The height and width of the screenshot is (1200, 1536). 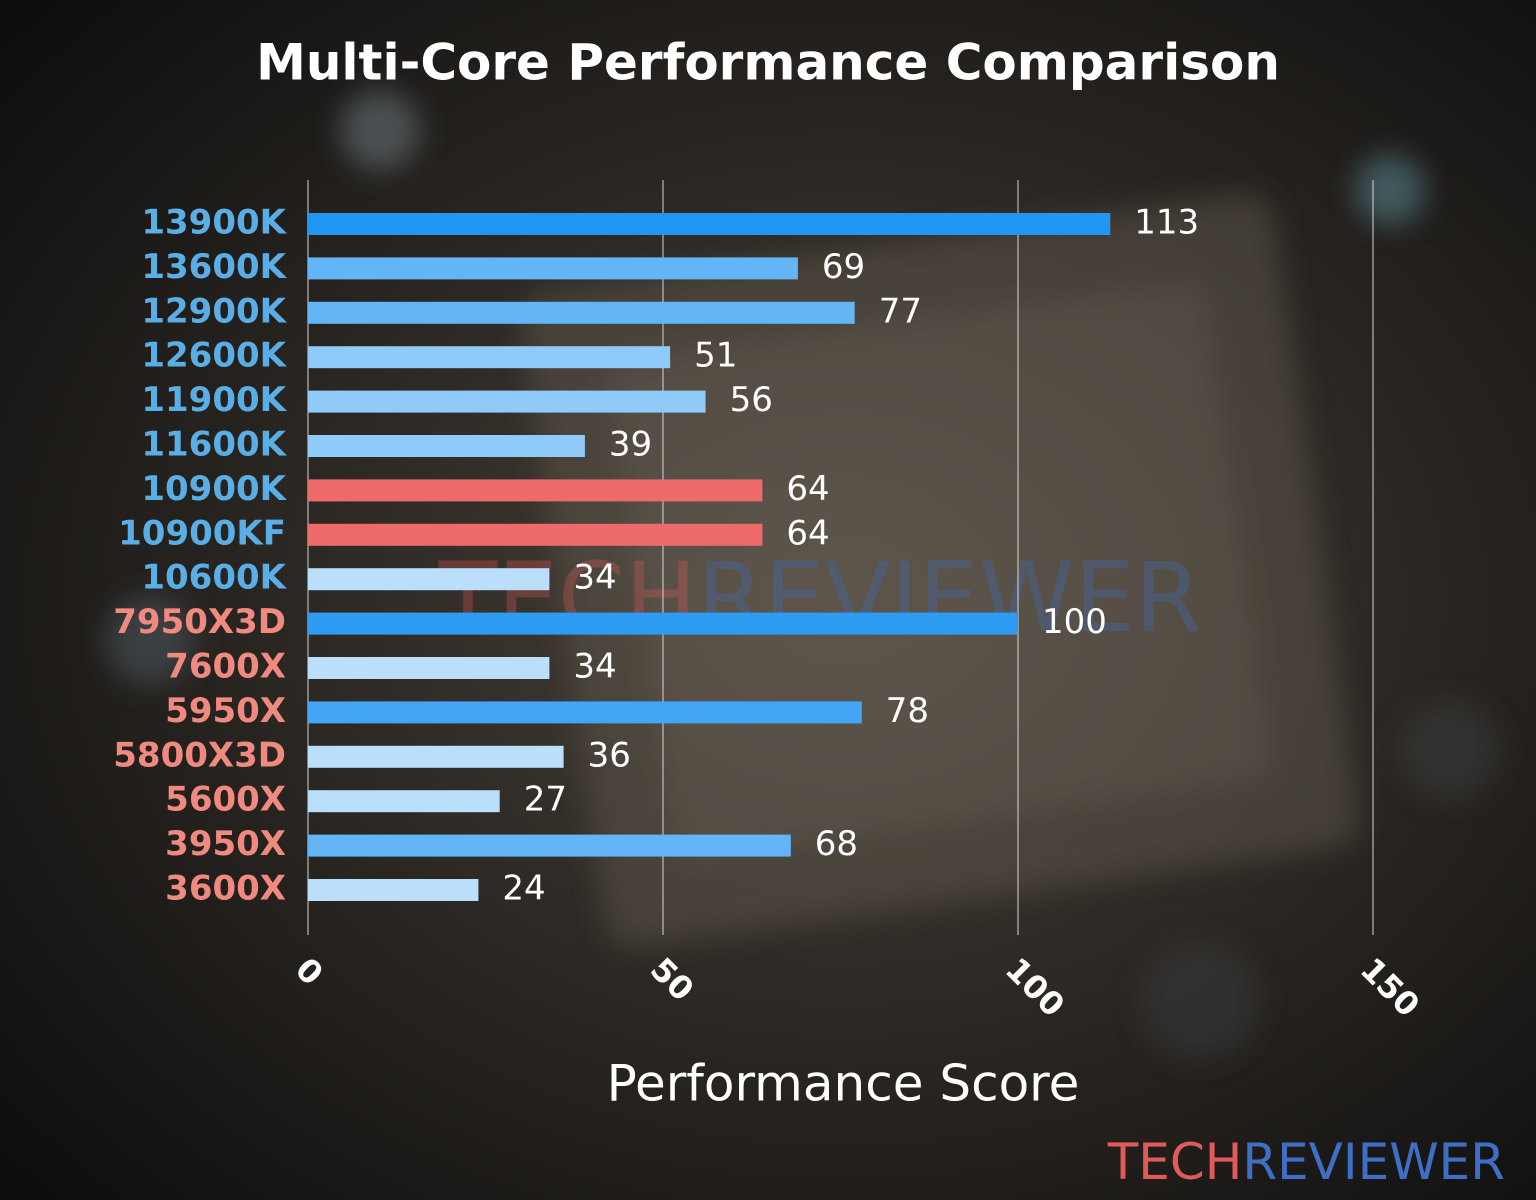 I want to click on y-tick-label: 10900KF, so click(x=202, y=533).